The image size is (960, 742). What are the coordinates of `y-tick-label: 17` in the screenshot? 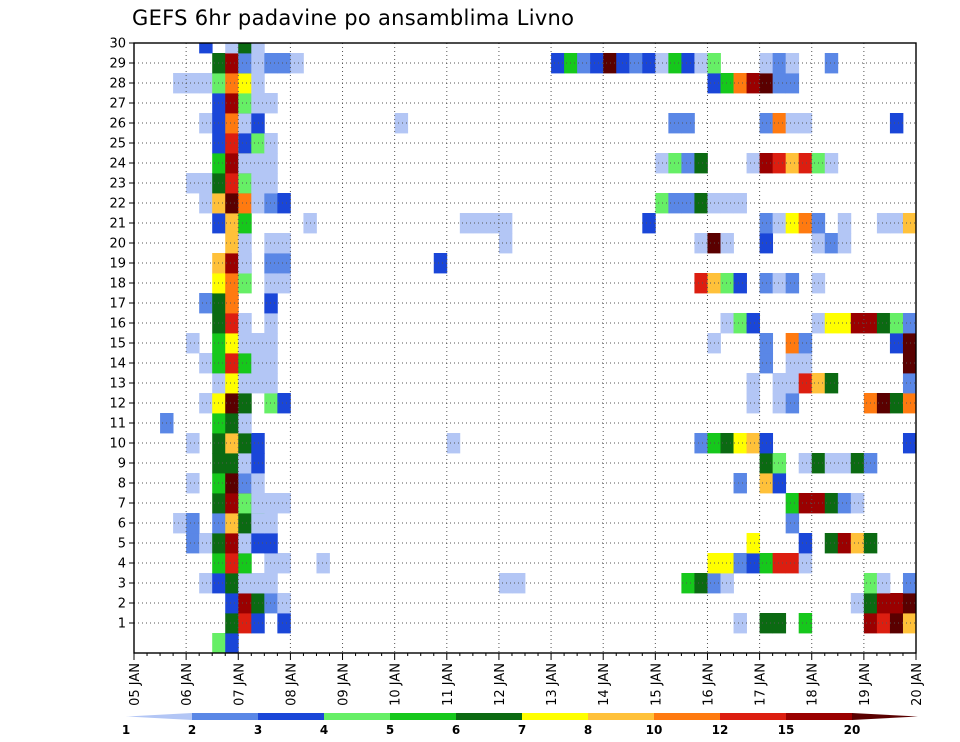 It's located at (117, 304).